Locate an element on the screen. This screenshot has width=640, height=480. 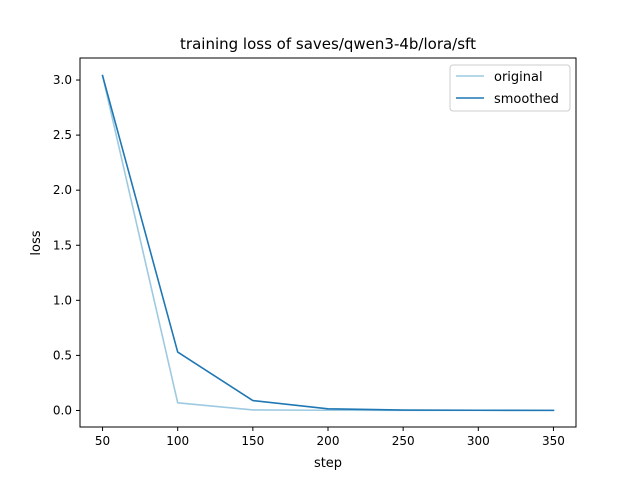
y-axis-ticks: 0.0 0.5 1.0 1.5 2.0 2.5 3.0 is located at coordinates (66, 245).